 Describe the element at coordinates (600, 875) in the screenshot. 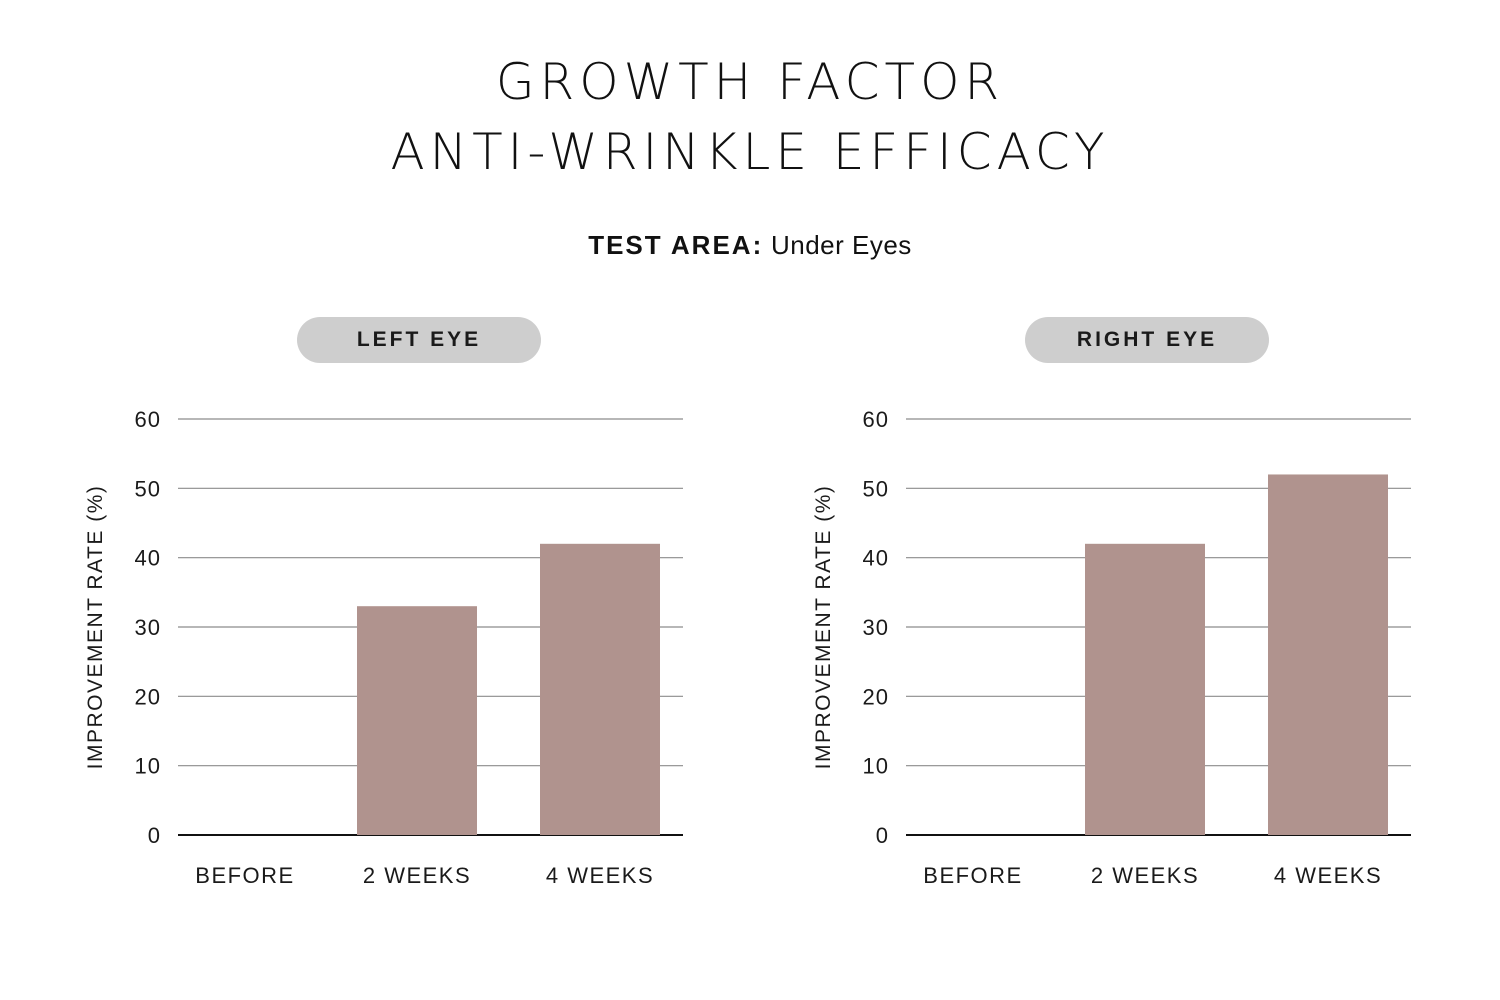

I see `left-x-category-label: 4 WEEKS` at that location.